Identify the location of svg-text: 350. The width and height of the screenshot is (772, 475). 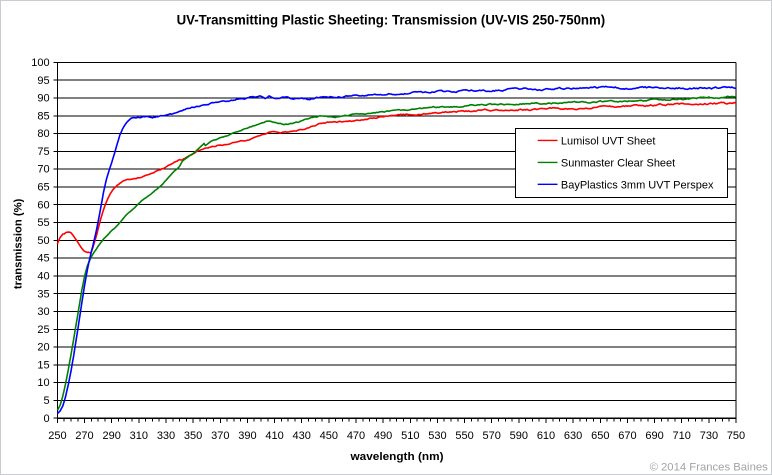
(193, 436).